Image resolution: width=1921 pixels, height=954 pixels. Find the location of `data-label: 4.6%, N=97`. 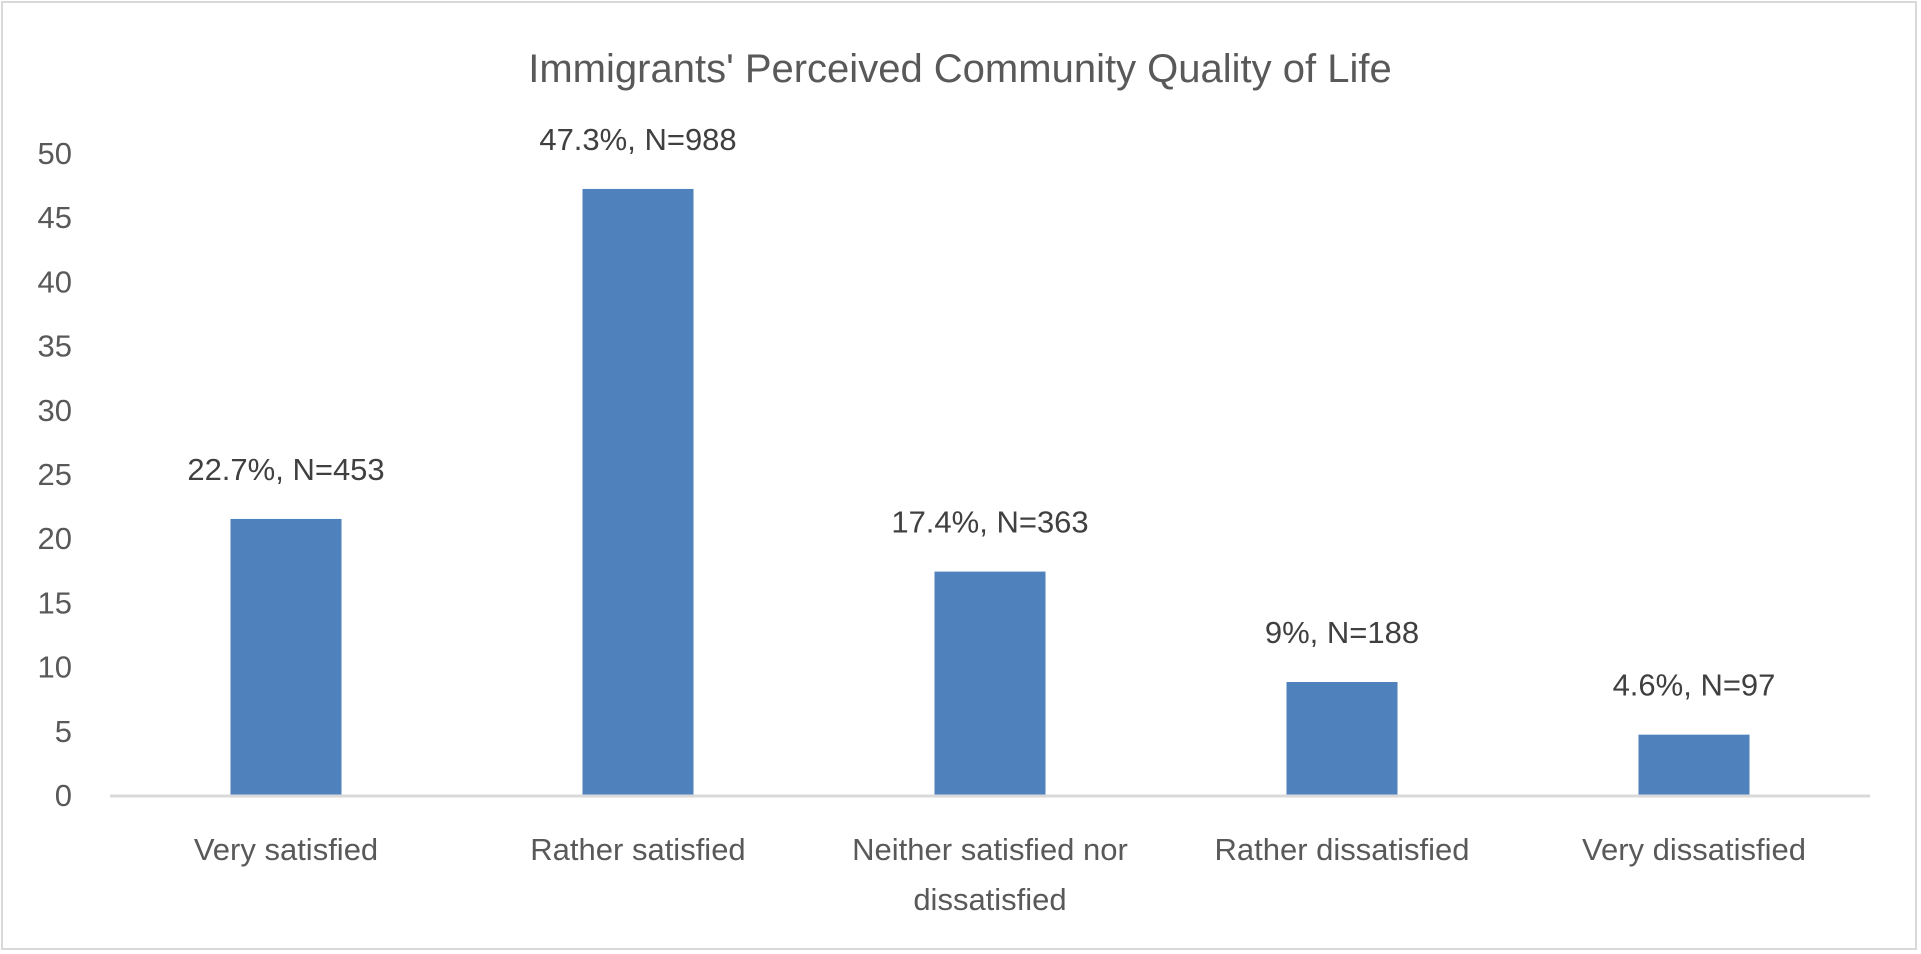

data-label: 4.6%, N=97 is located at coordinates (1694, 685).